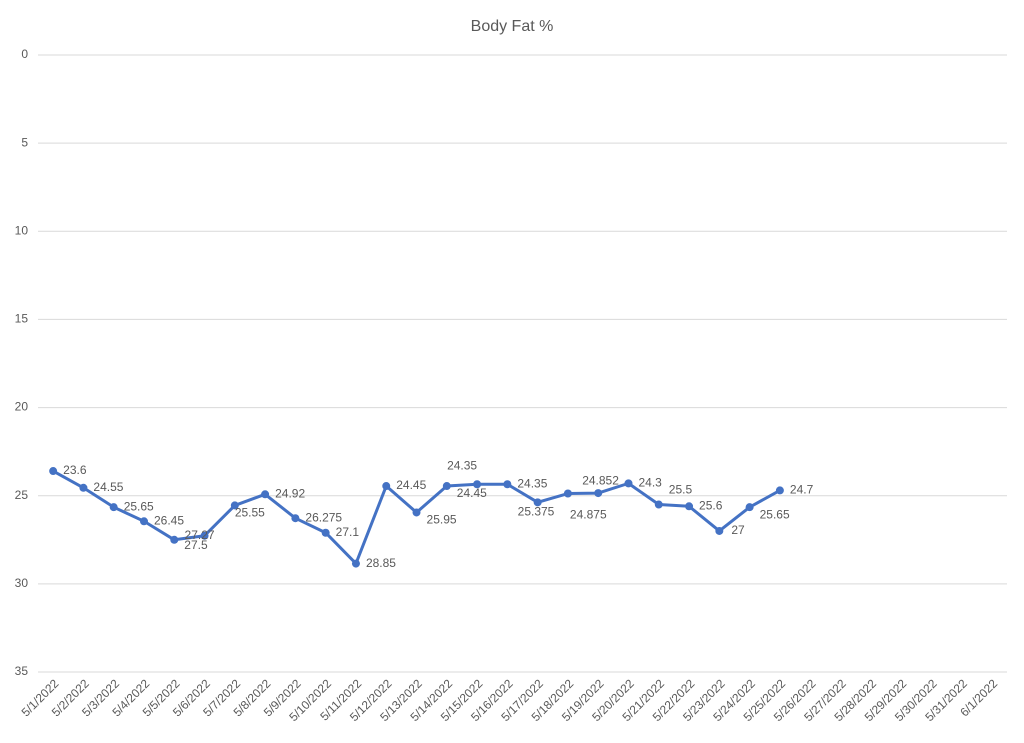  What do you see at coordinates (108, 487) in the screenshot?
I see `data-label: 24.55` at bounding box center [108, 487].